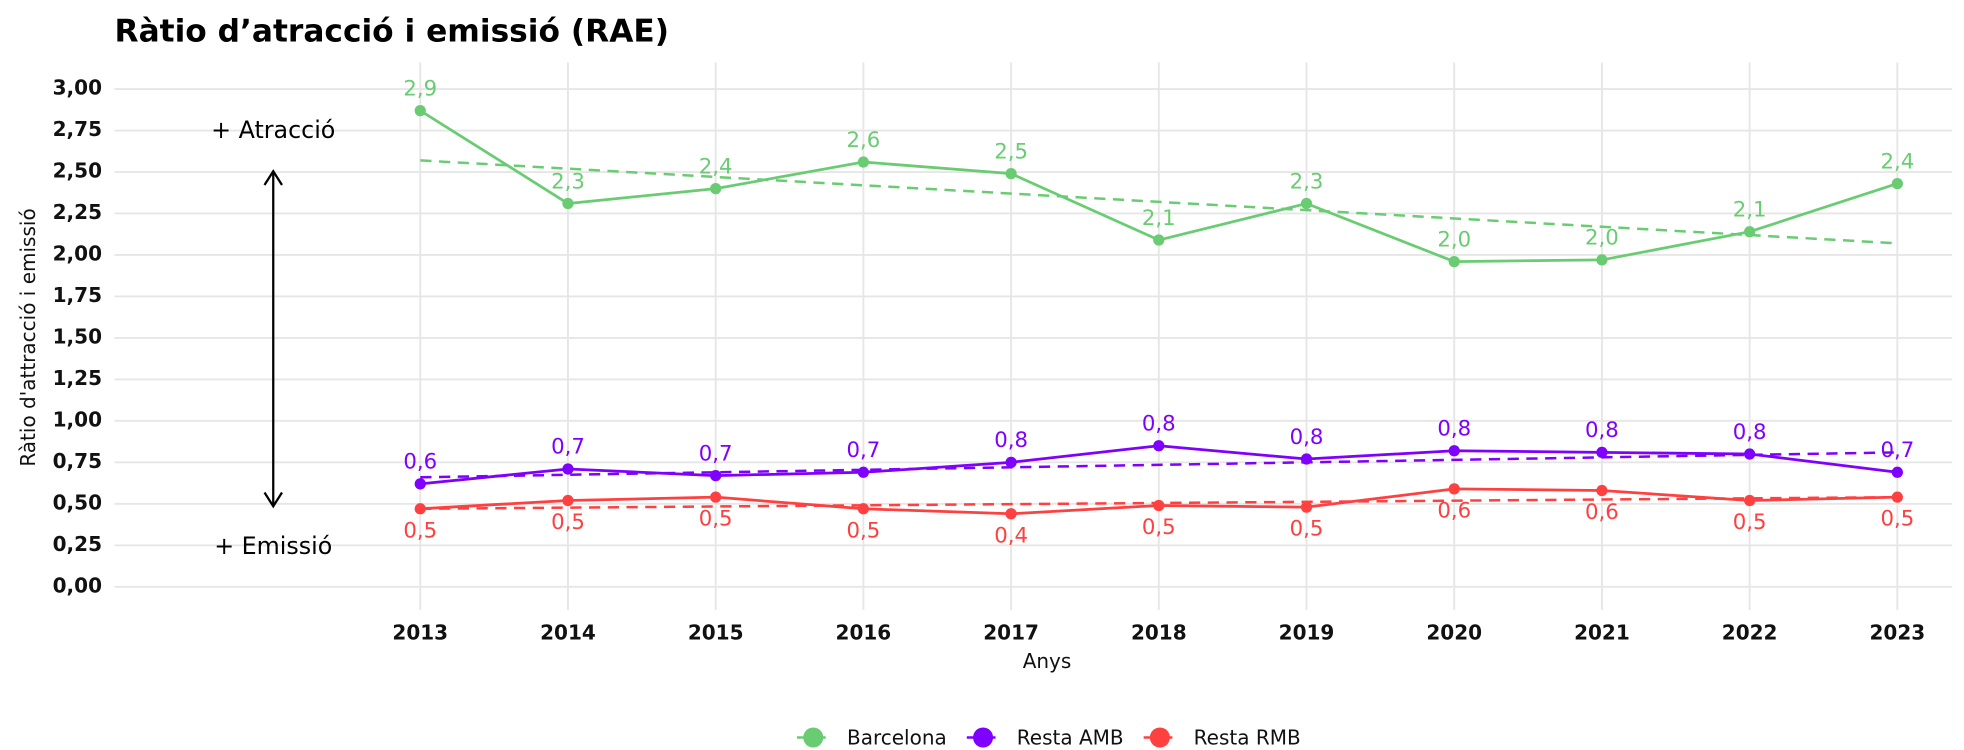  I want to click on legend-item: Barcelona, so click(872, 737).